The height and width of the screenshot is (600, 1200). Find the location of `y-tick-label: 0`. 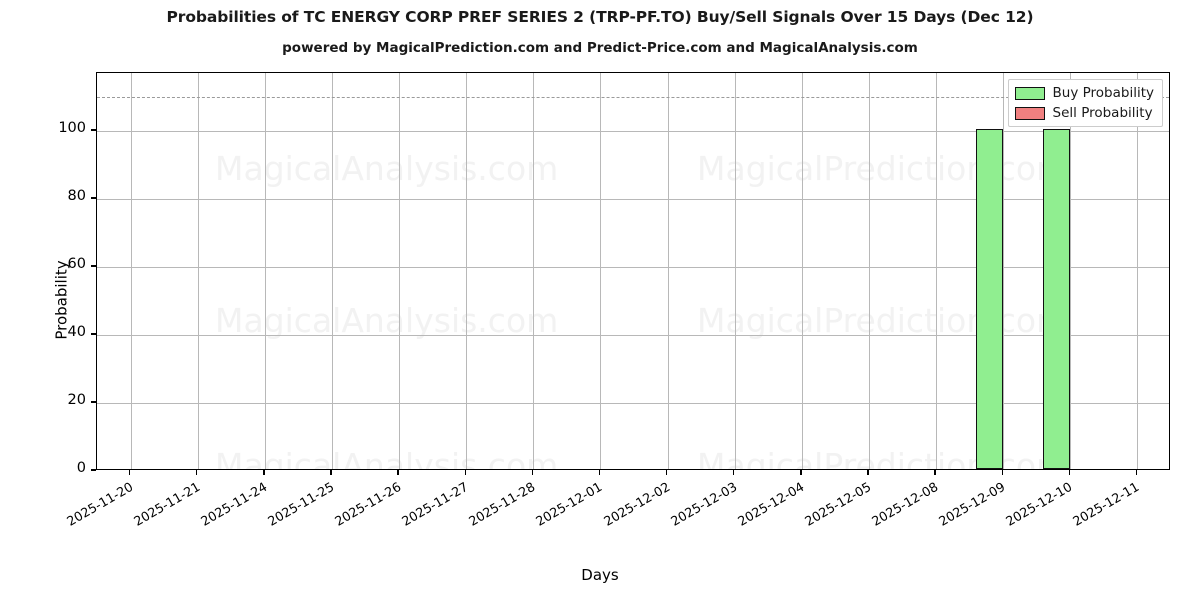

y-tick-label: 0 is located at coordinates (81, 468).